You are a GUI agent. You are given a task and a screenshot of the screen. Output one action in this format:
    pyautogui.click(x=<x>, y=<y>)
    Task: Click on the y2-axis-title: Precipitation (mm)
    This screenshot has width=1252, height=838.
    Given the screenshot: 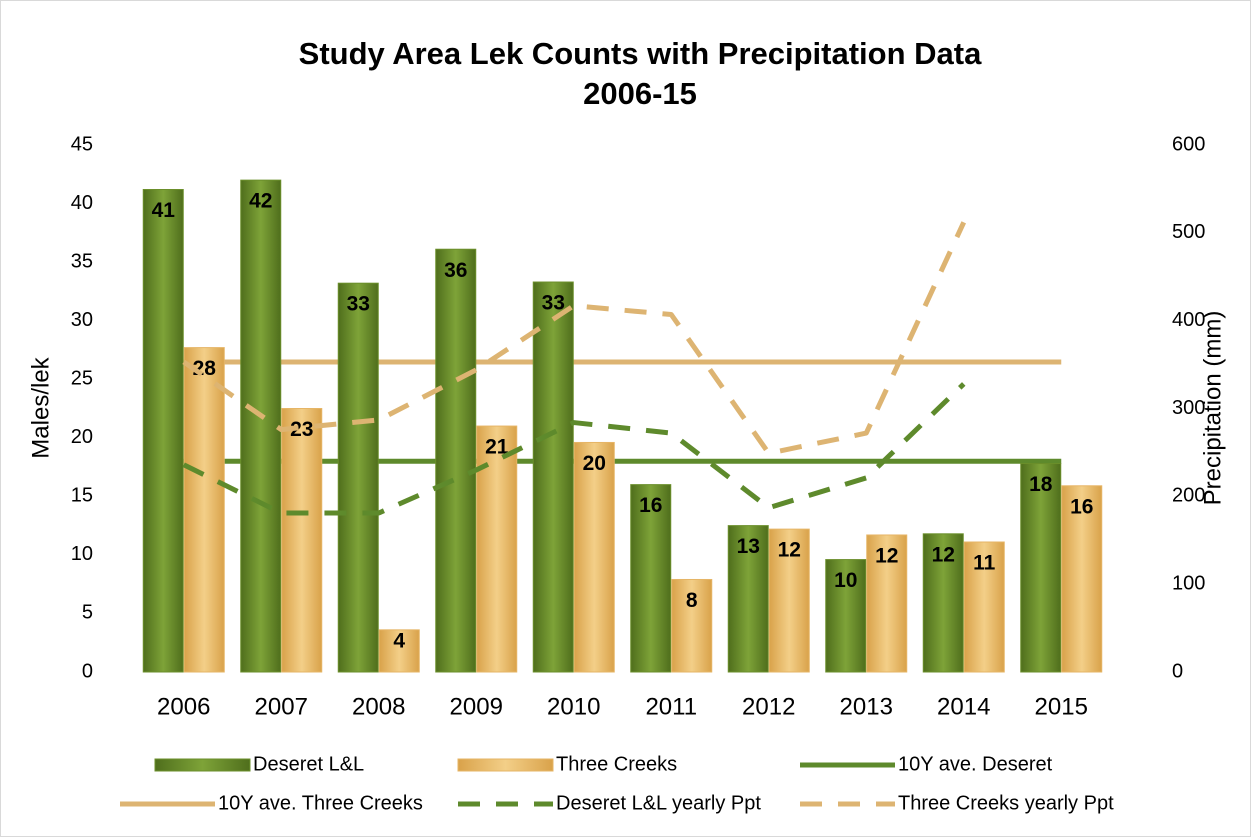 What is the action you would take?
    pyautogui.click(x=1212, y=408)
    